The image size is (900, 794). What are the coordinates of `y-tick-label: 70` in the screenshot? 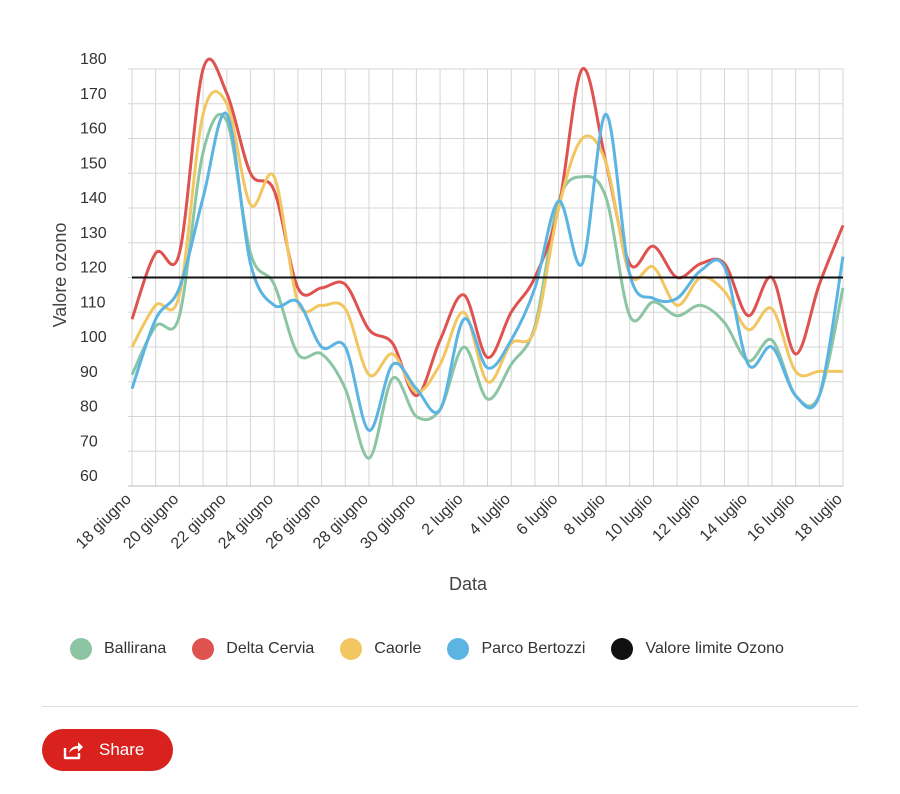 It's located at (89, 441).